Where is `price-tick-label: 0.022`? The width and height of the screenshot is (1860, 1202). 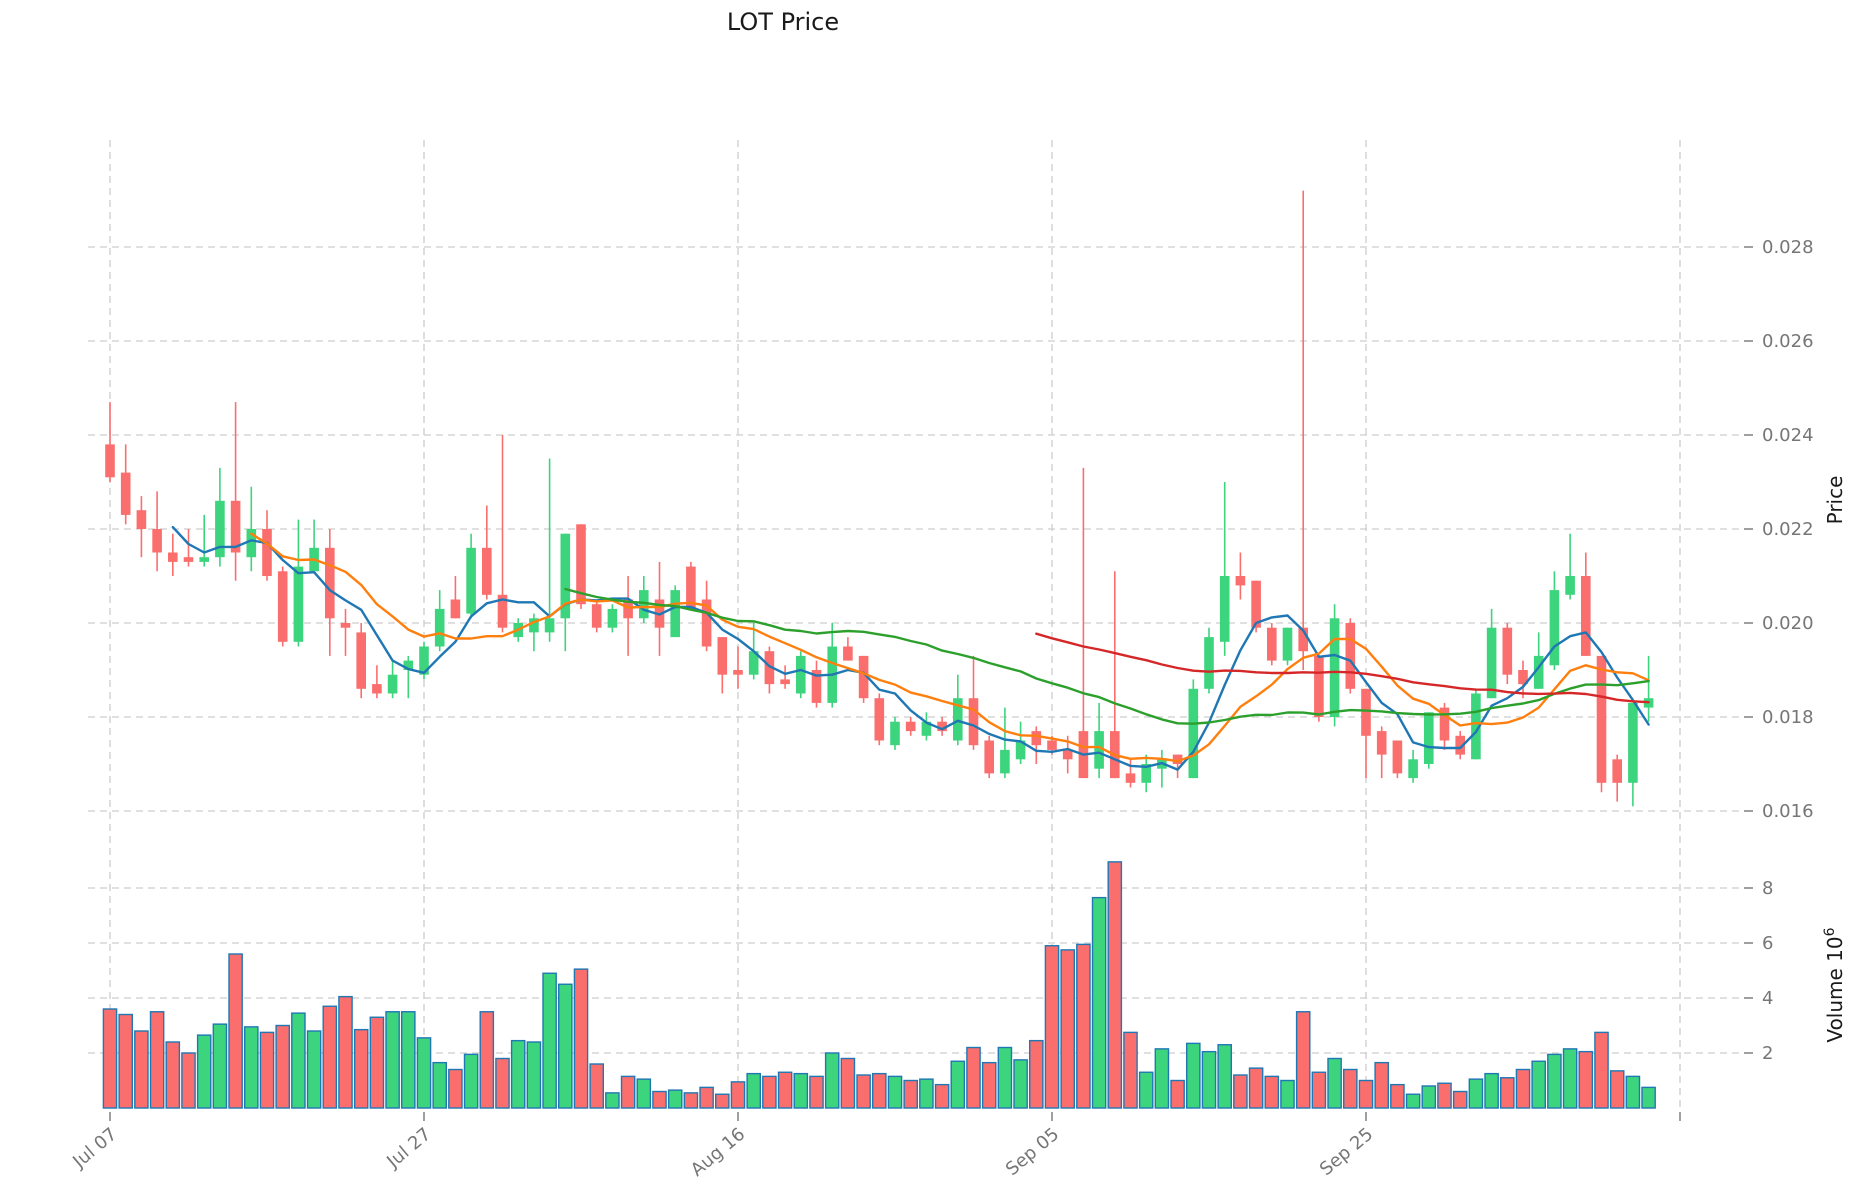
price-tick-label: 0.022 is located at coordinates (1788, 529).